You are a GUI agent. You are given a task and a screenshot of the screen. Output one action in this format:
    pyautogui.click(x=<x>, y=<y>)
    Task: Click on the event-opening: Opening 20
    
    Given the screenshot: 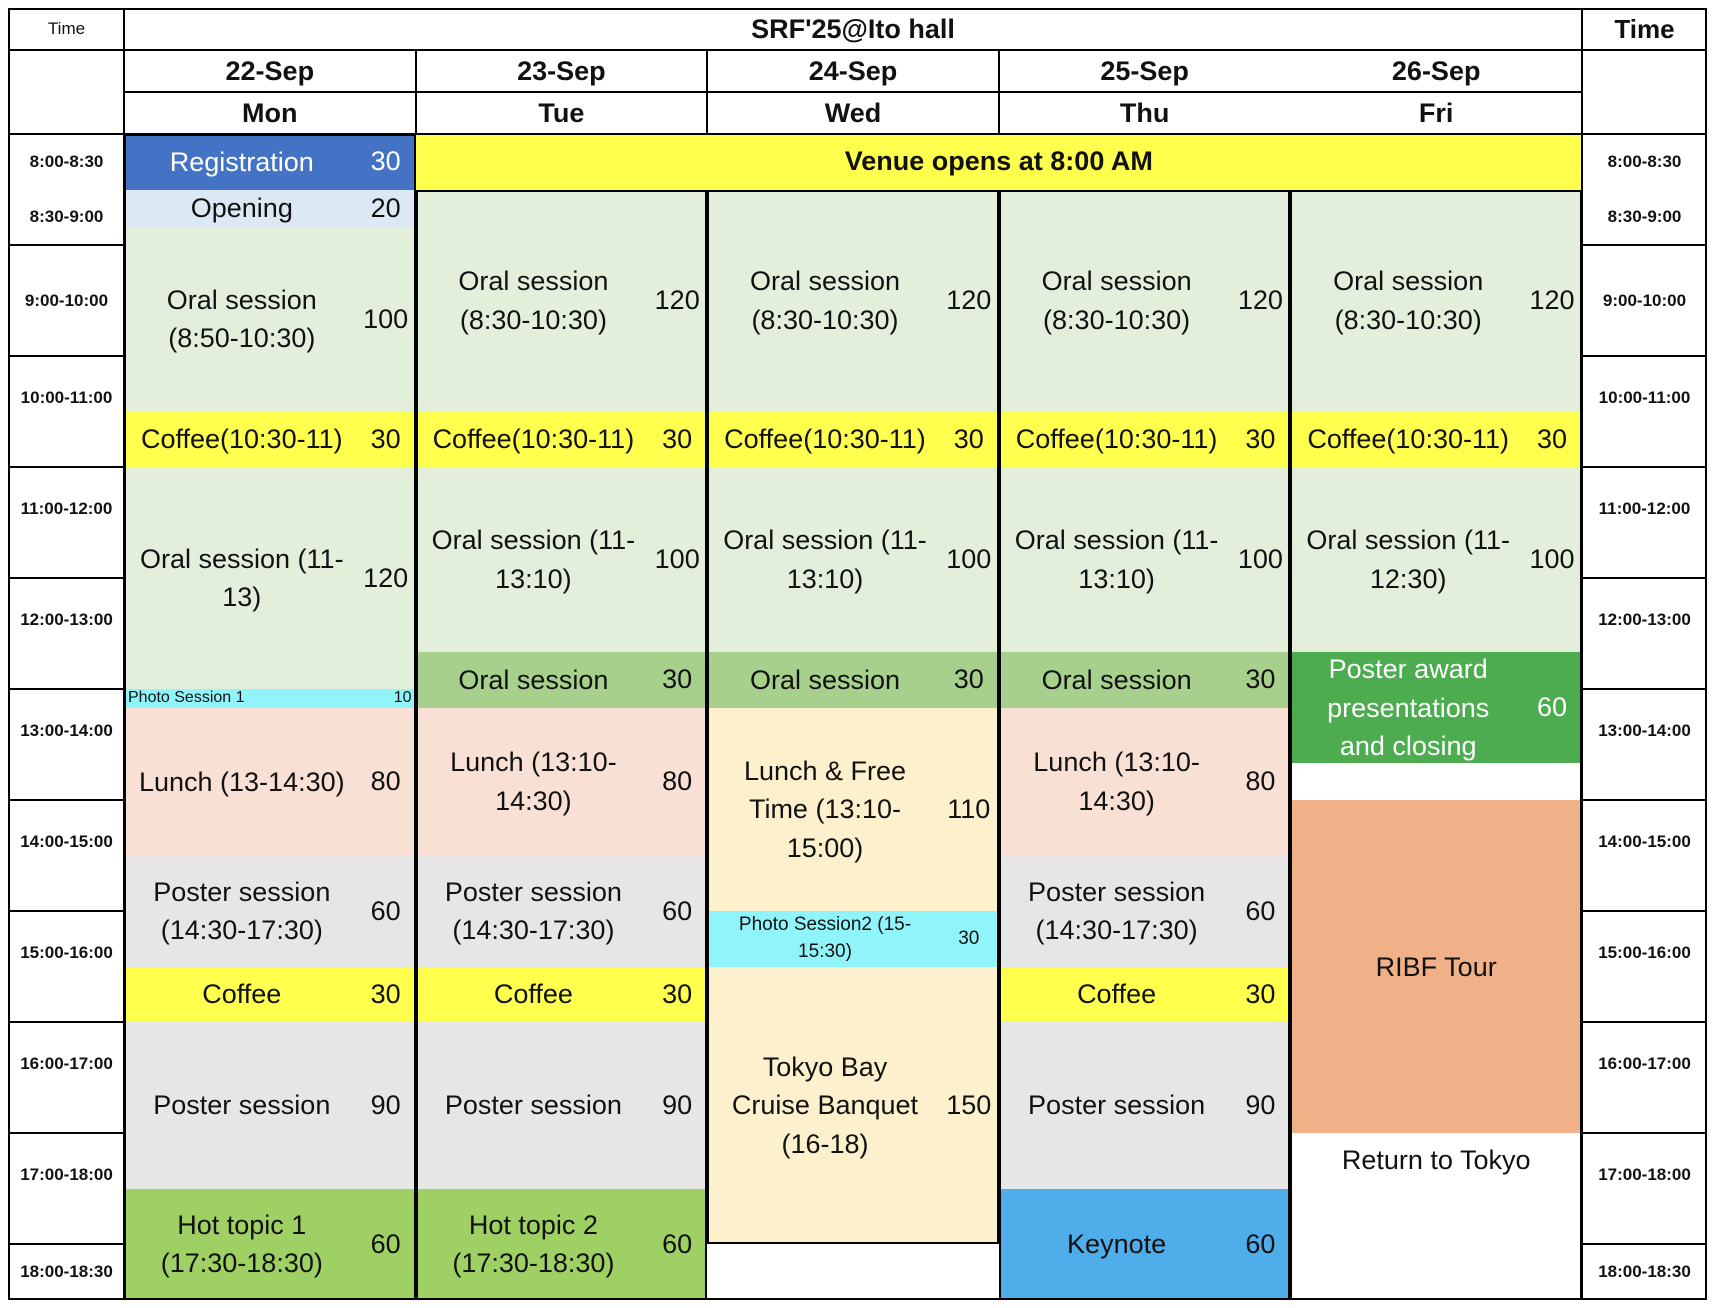 What is the action you would take?
    pyautogui.click(x=270, y=208)
    